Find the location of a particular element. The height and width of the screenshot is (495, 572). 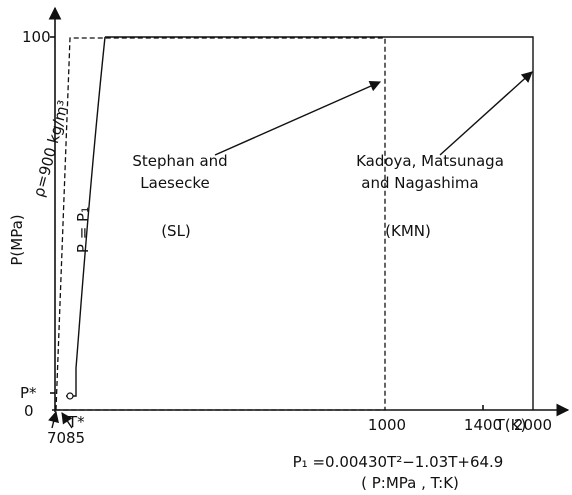

melting-label: P = P₁ is located at coordinates (83, 230).